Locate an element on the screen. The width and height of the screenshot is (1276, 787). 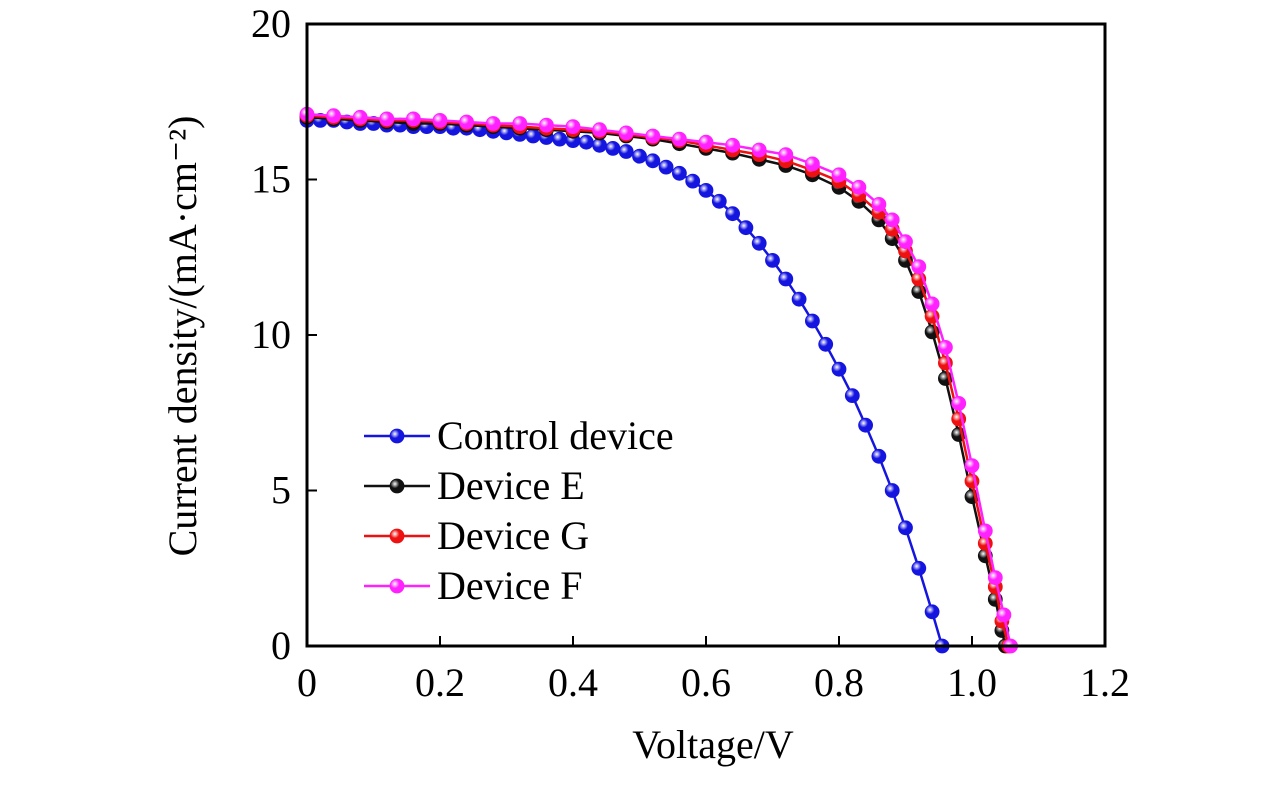
y-axis-title: Current density/(mA·cm⁻²) is located at coordinates (182, 336).